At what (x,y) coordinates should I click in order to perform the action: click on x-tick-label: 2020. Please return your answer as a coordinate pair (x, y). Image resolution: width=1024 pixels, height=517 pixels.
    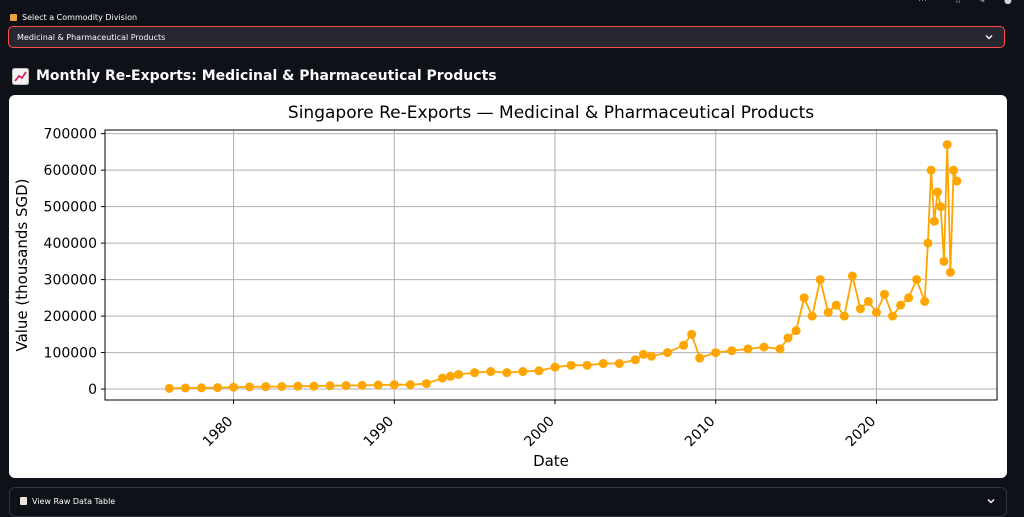
    Looking at the image, I should click on (861, 432).